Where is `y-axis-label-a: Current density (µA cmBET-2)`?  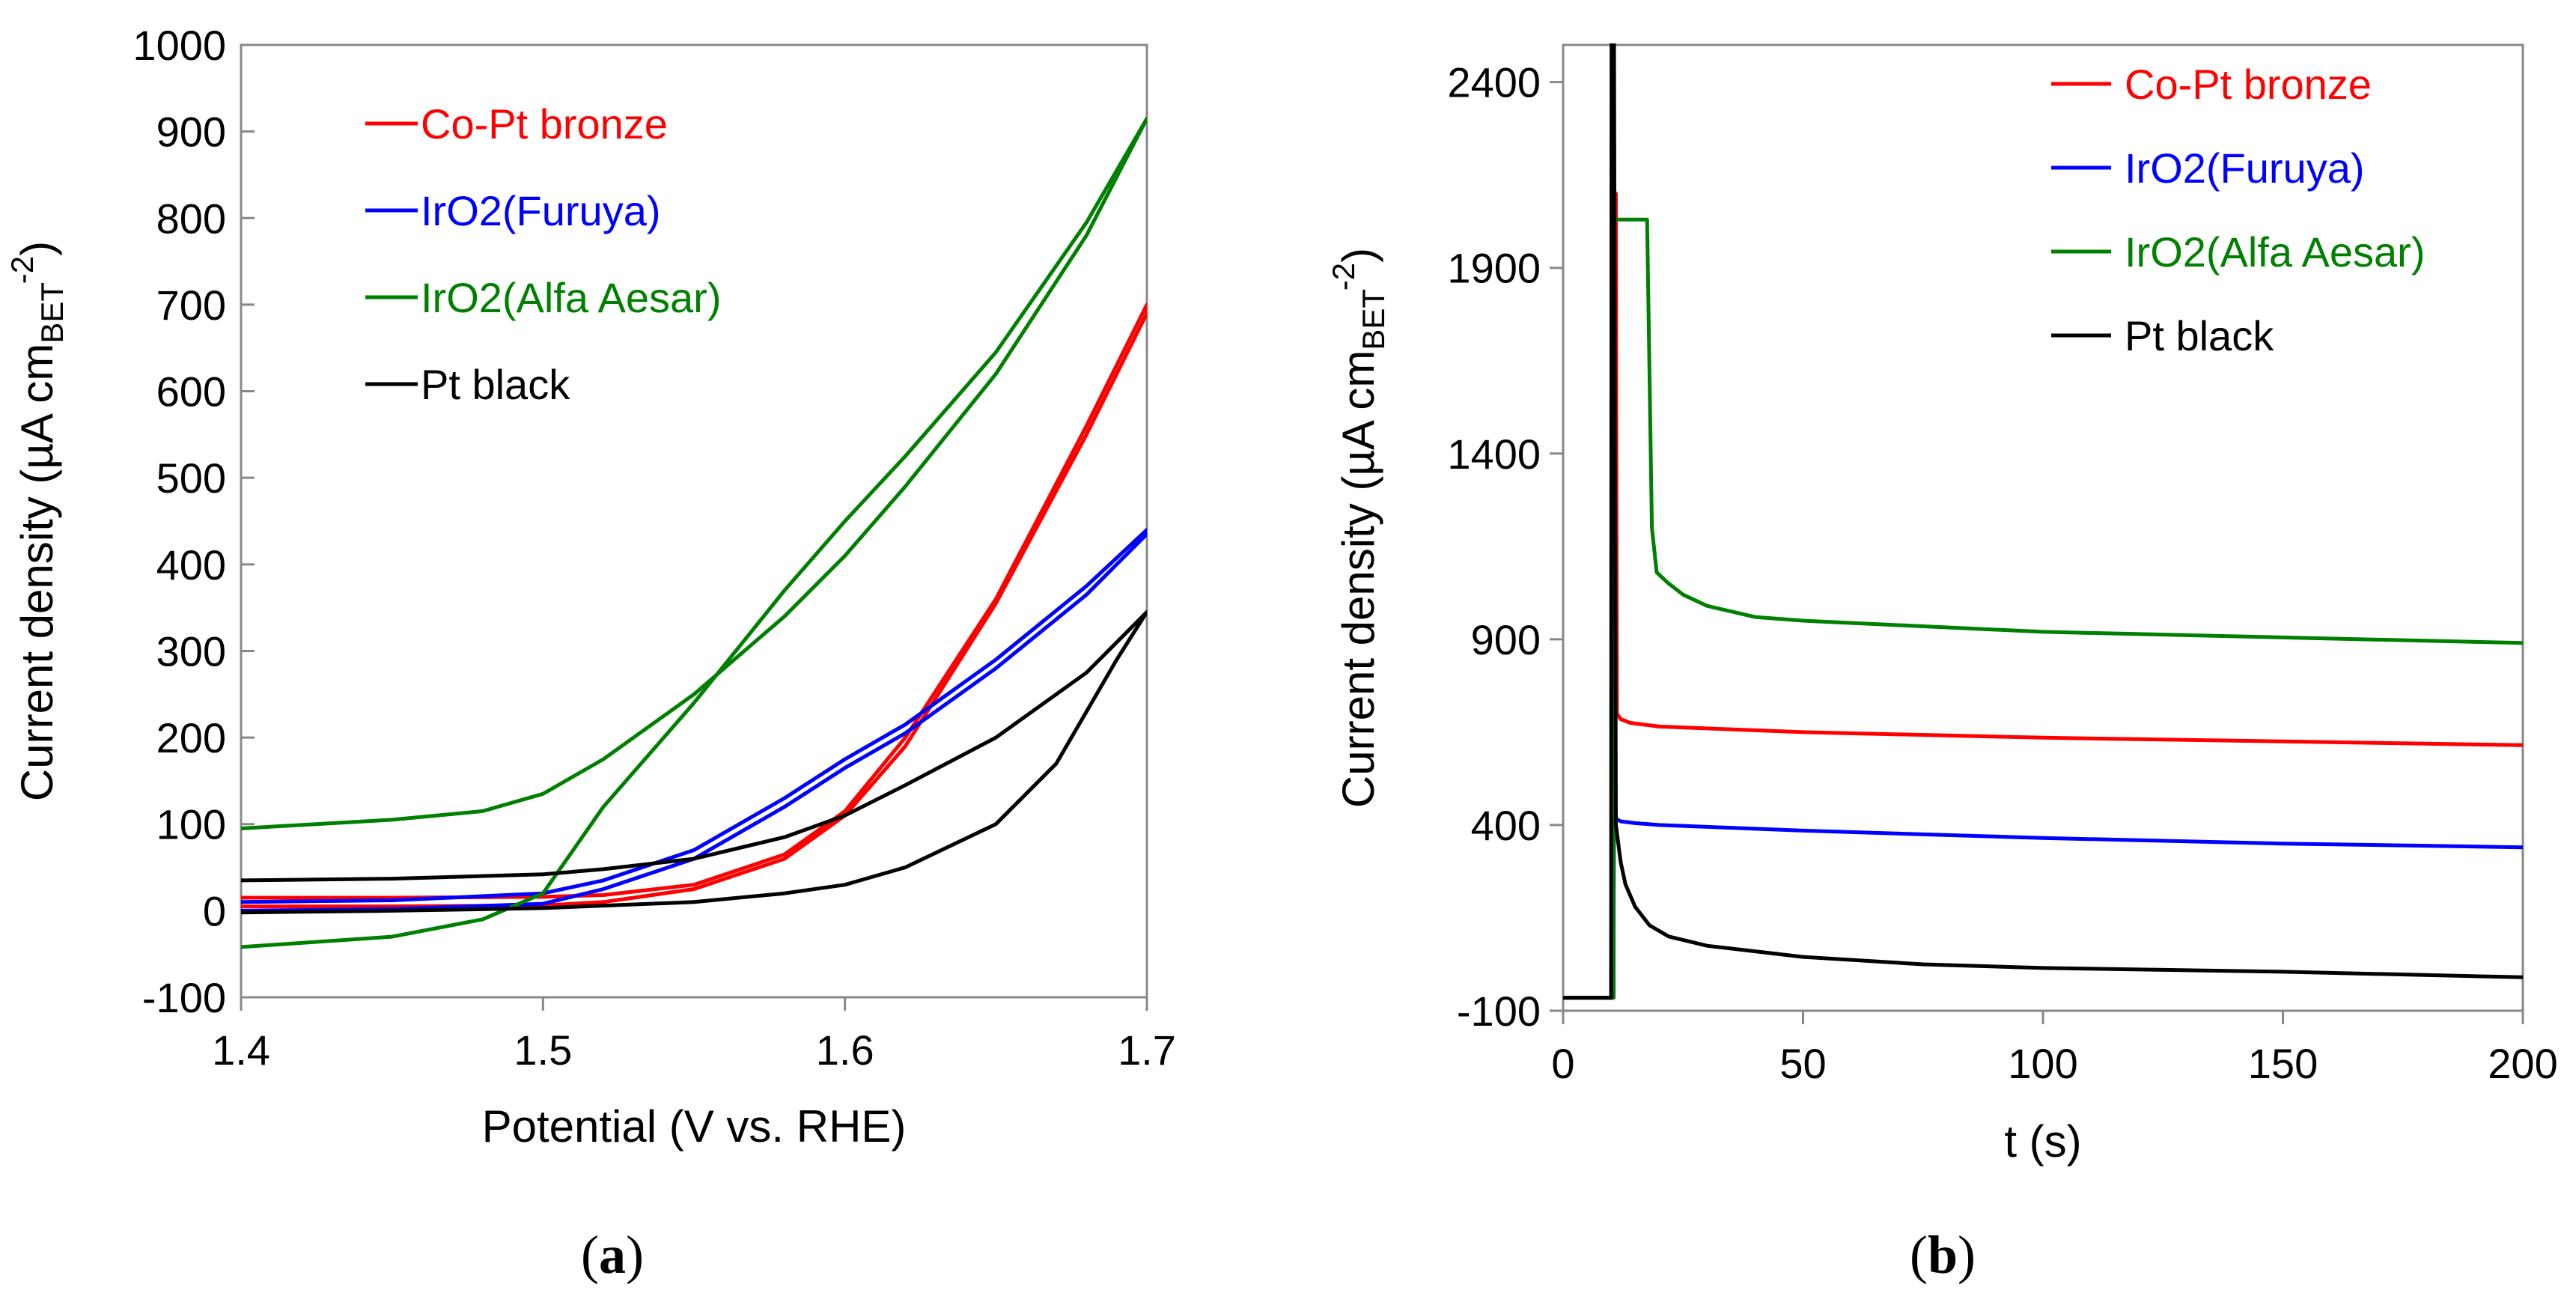
y-axis-label-a: Current density (µA cmBET-2) is located at coordinates (37, 521).